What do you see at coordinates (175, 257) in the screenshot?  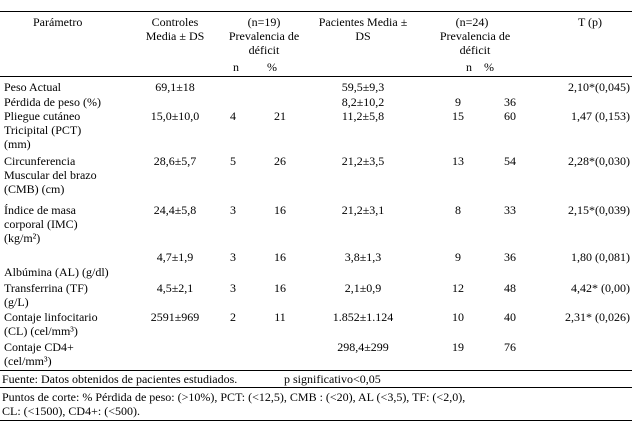 I see `cell-controles: 4,7±1,9` at bounding box center [175, 257].